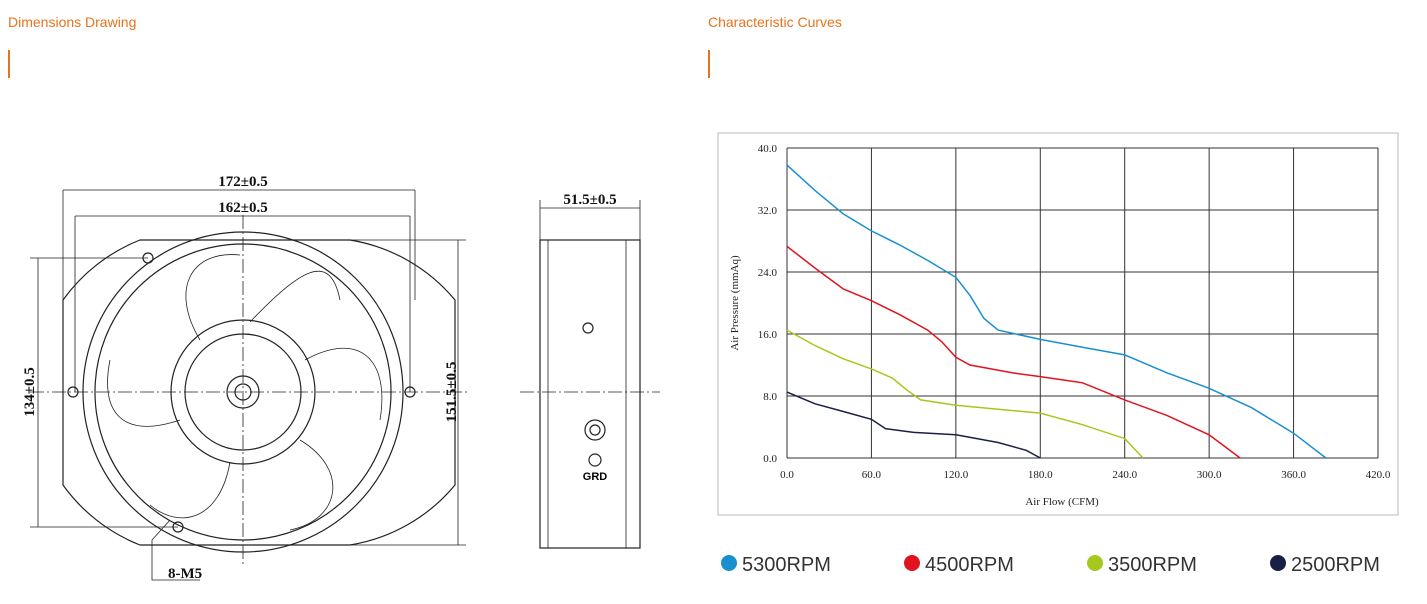 The height and width of the screenshot is (604, 1427). What do you see at coordinates (595, 477) in the screenshot?
I see `dimension-label: GRD` at bounding box center [595, 477].